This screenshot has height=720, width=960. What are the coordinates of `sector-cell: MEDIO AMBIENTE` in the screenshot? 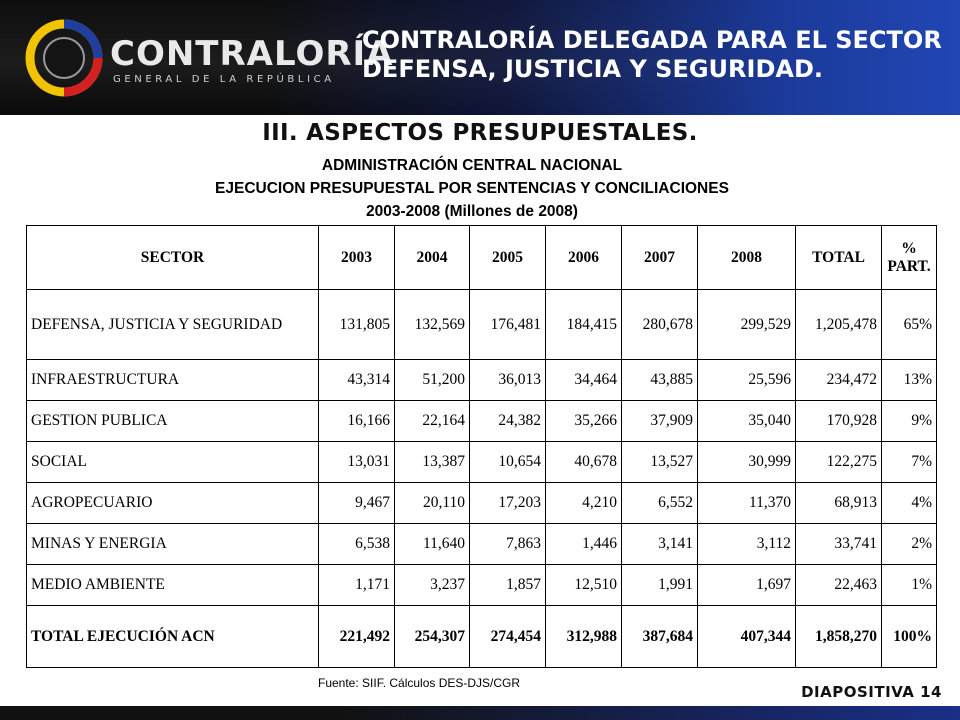 It's located at (172, 585).